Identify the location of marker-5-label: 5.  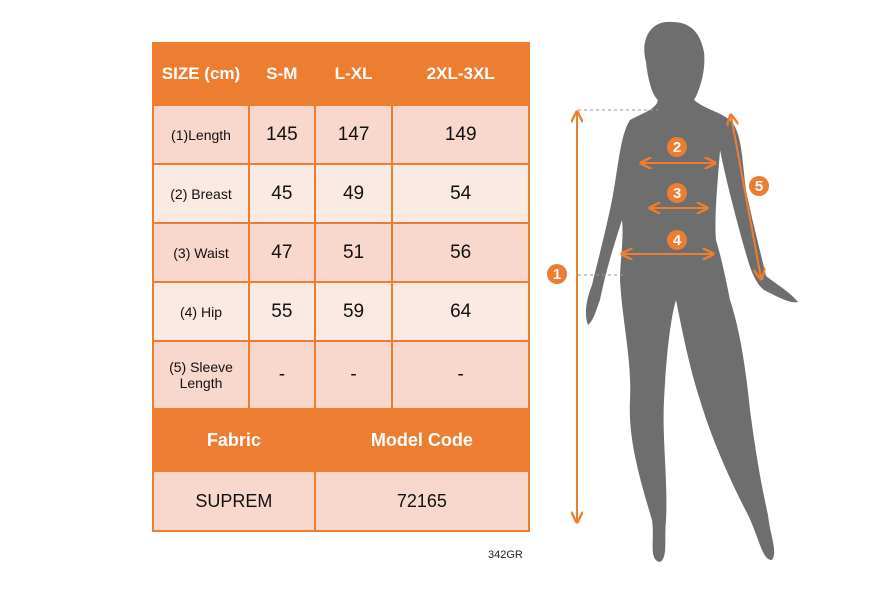
(759, 186).